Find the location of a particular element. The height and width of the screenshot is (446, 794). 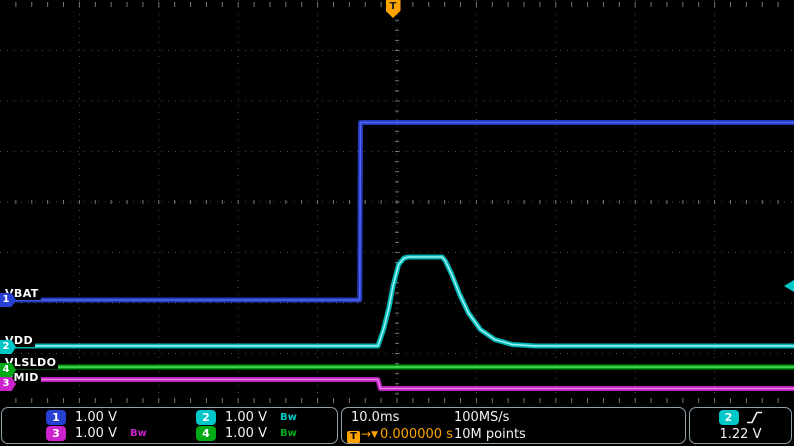

ch3-scale-value: 1.00 V is located at coordinates (96, 434).